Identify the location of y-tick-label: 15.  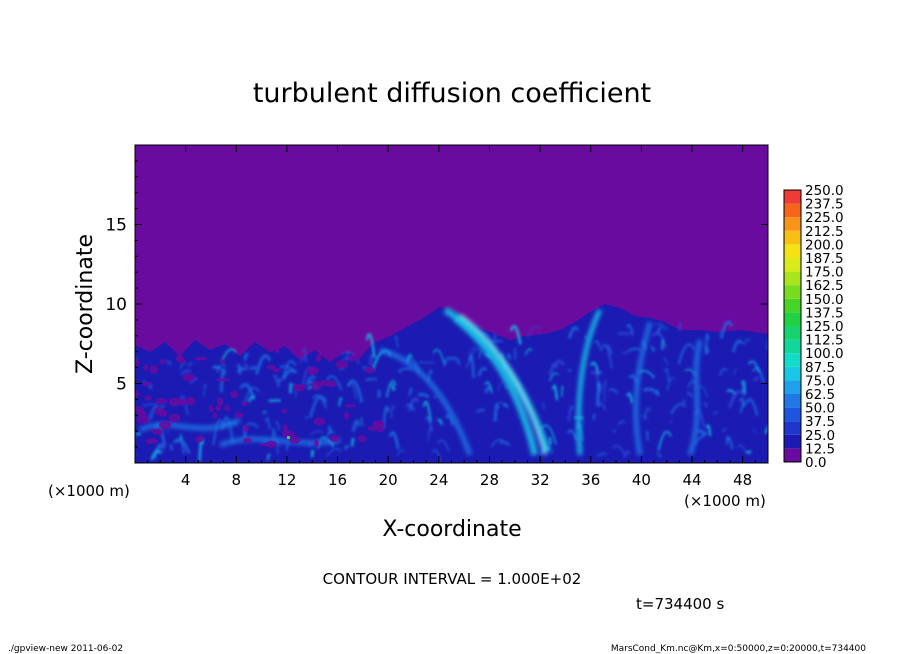
(116, 226).